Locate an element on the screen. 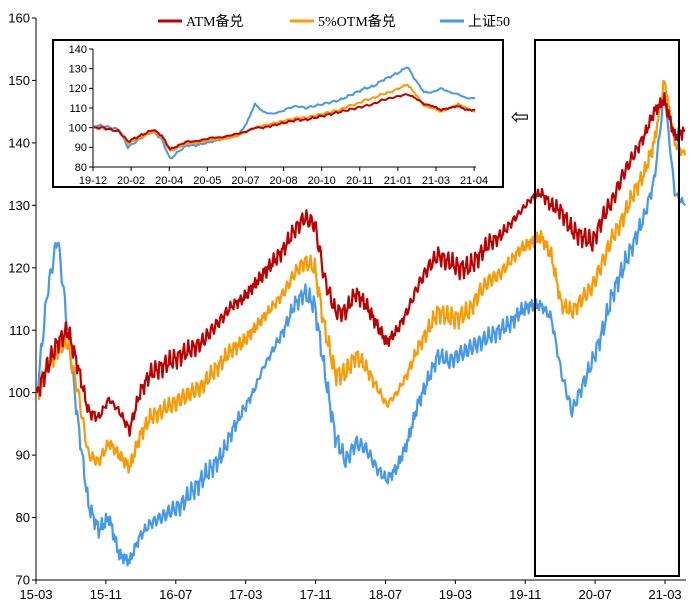  x-tick-label: 19-11 is located at coordinates (525, 594).